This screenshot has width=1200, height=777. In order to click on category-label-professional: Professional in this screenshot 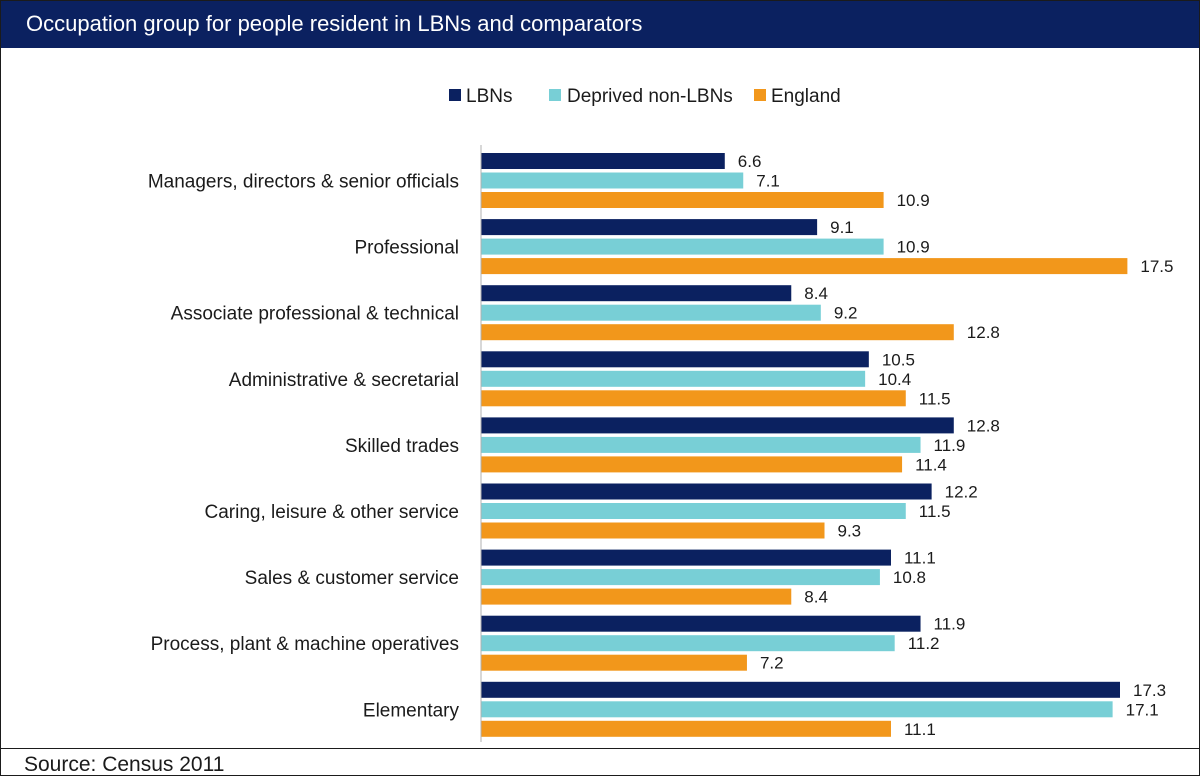, I will do `click(406, 248)`.